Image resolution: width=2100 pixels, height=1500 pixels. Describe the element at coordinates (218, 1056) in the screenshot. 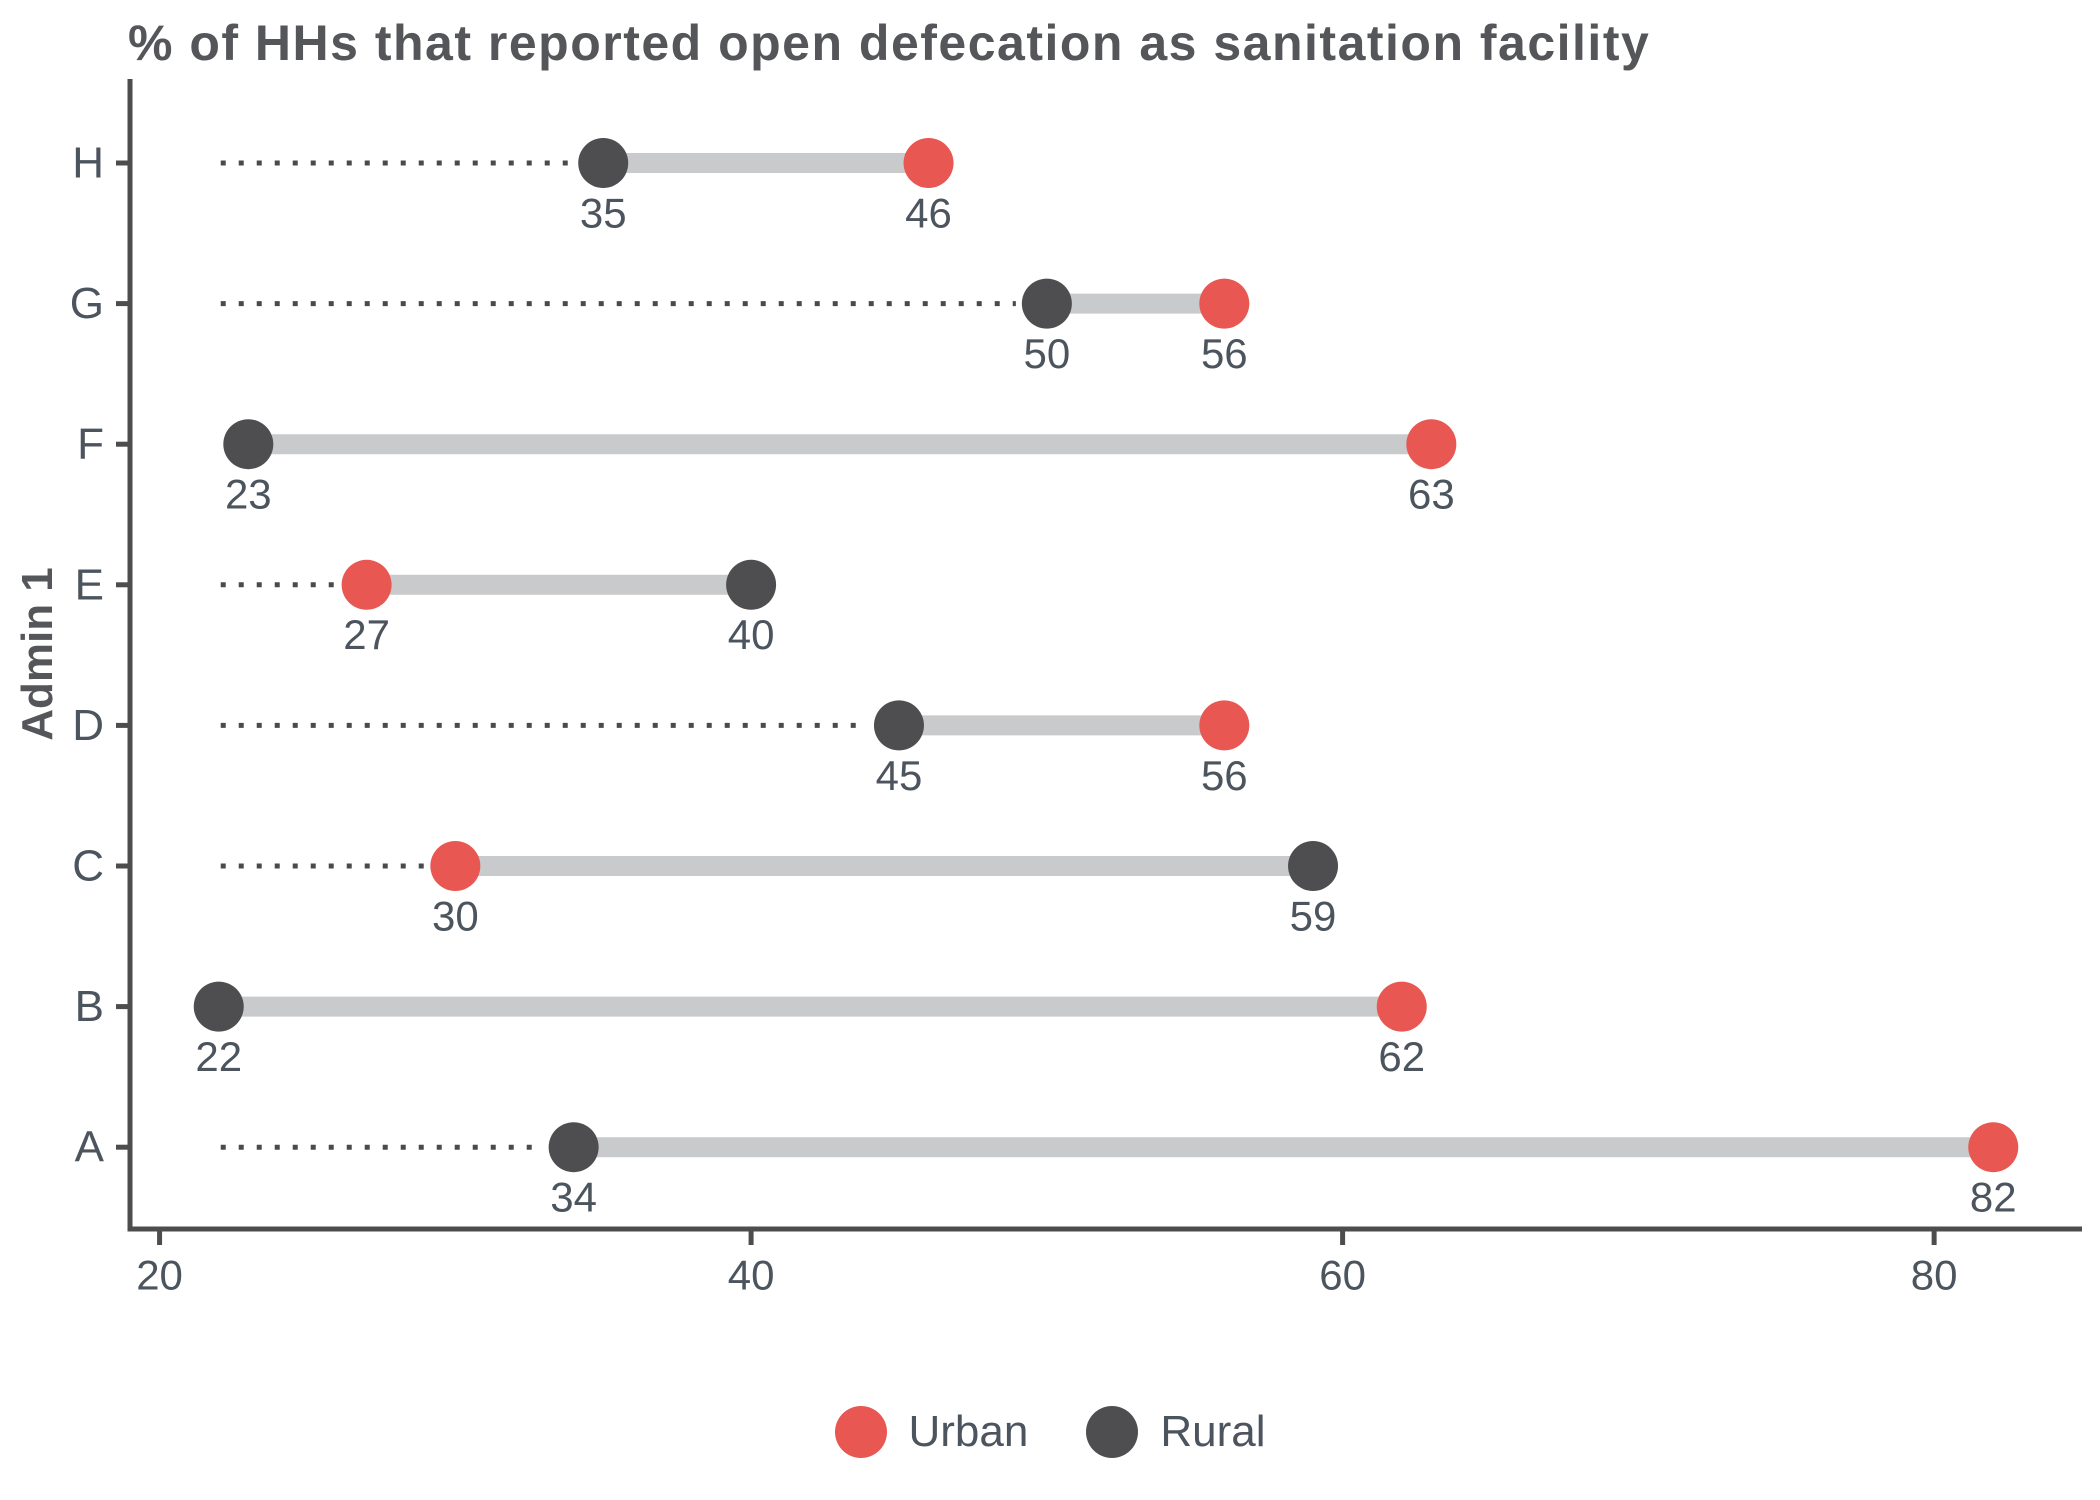

I see `rural-value-label: 22` at that location.